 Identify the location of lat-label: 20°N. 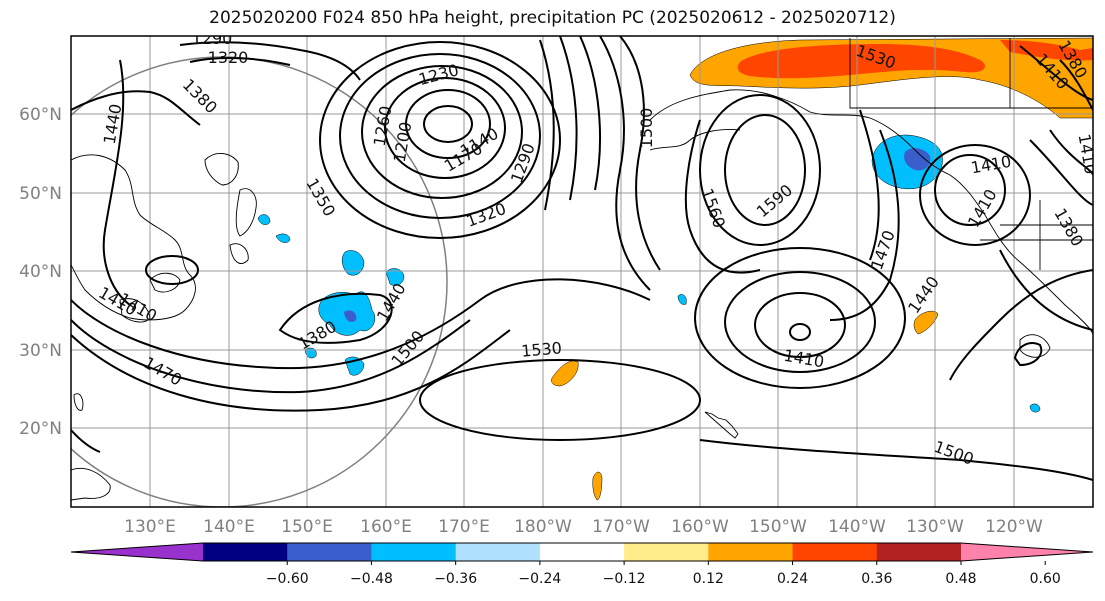
(40, 429).